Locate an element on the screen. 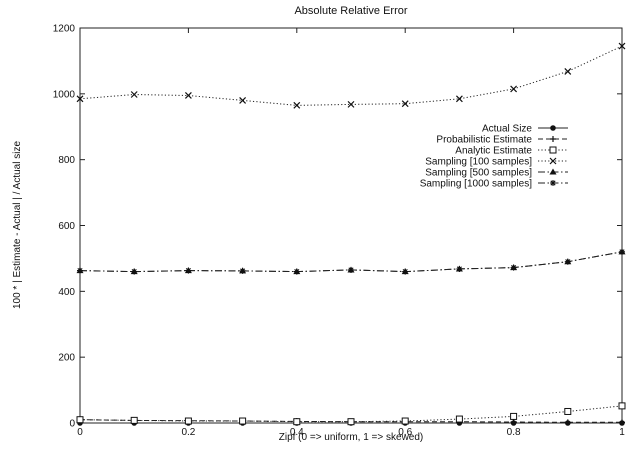 Image resolution: width=630 pixels, height=454 pixels. chart-title: Absolute Relative Error is located at coordinates (350, 11).